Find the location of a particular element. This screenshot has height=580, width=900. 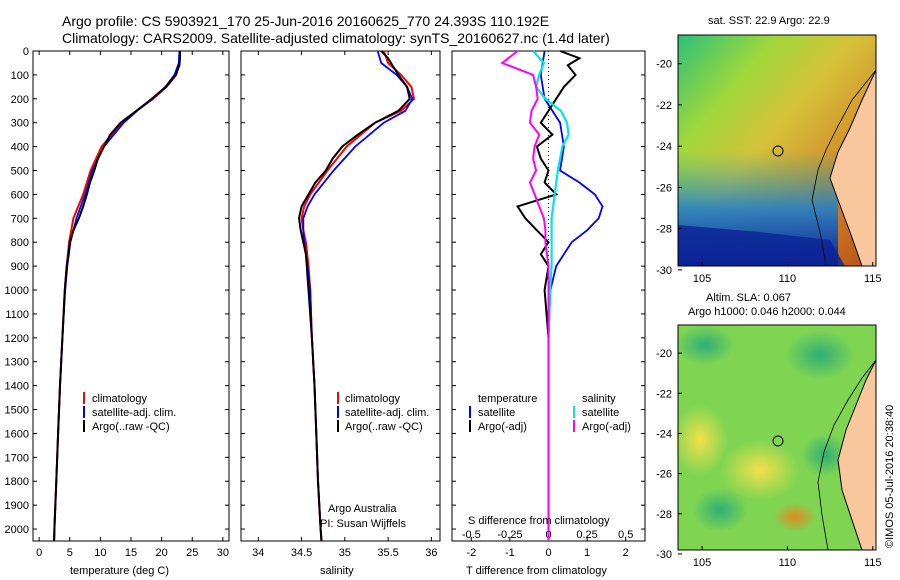

x-tick-label: 2 is located at coordinates (626, 553).